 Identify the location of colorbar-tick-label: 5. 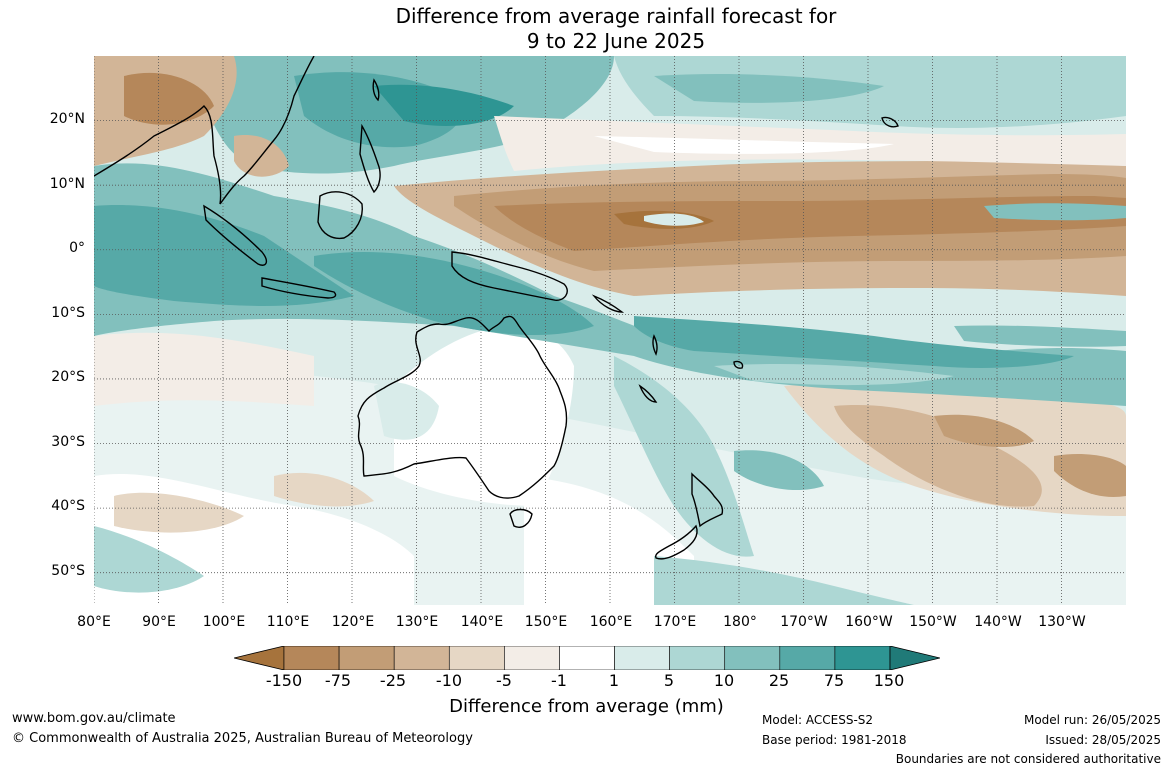
(669, 680).